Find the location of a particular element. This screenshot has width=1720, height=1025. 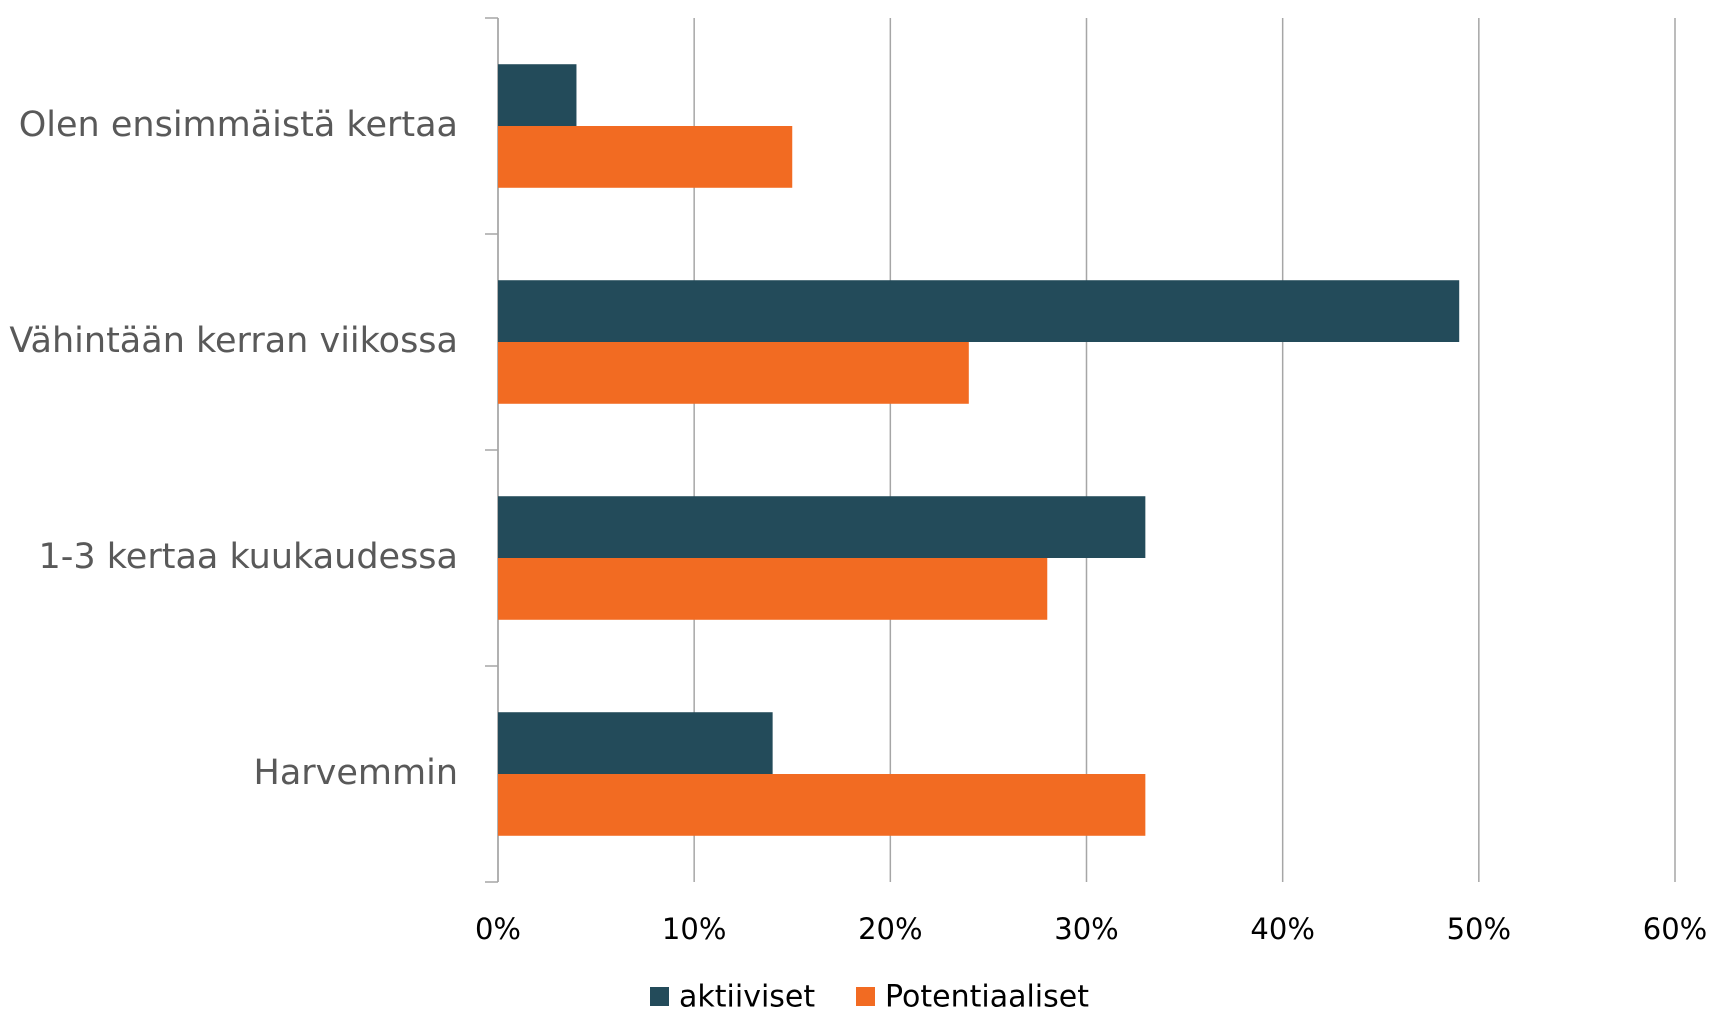

x-tick-label: 20% is located at coordinates (890, 929).